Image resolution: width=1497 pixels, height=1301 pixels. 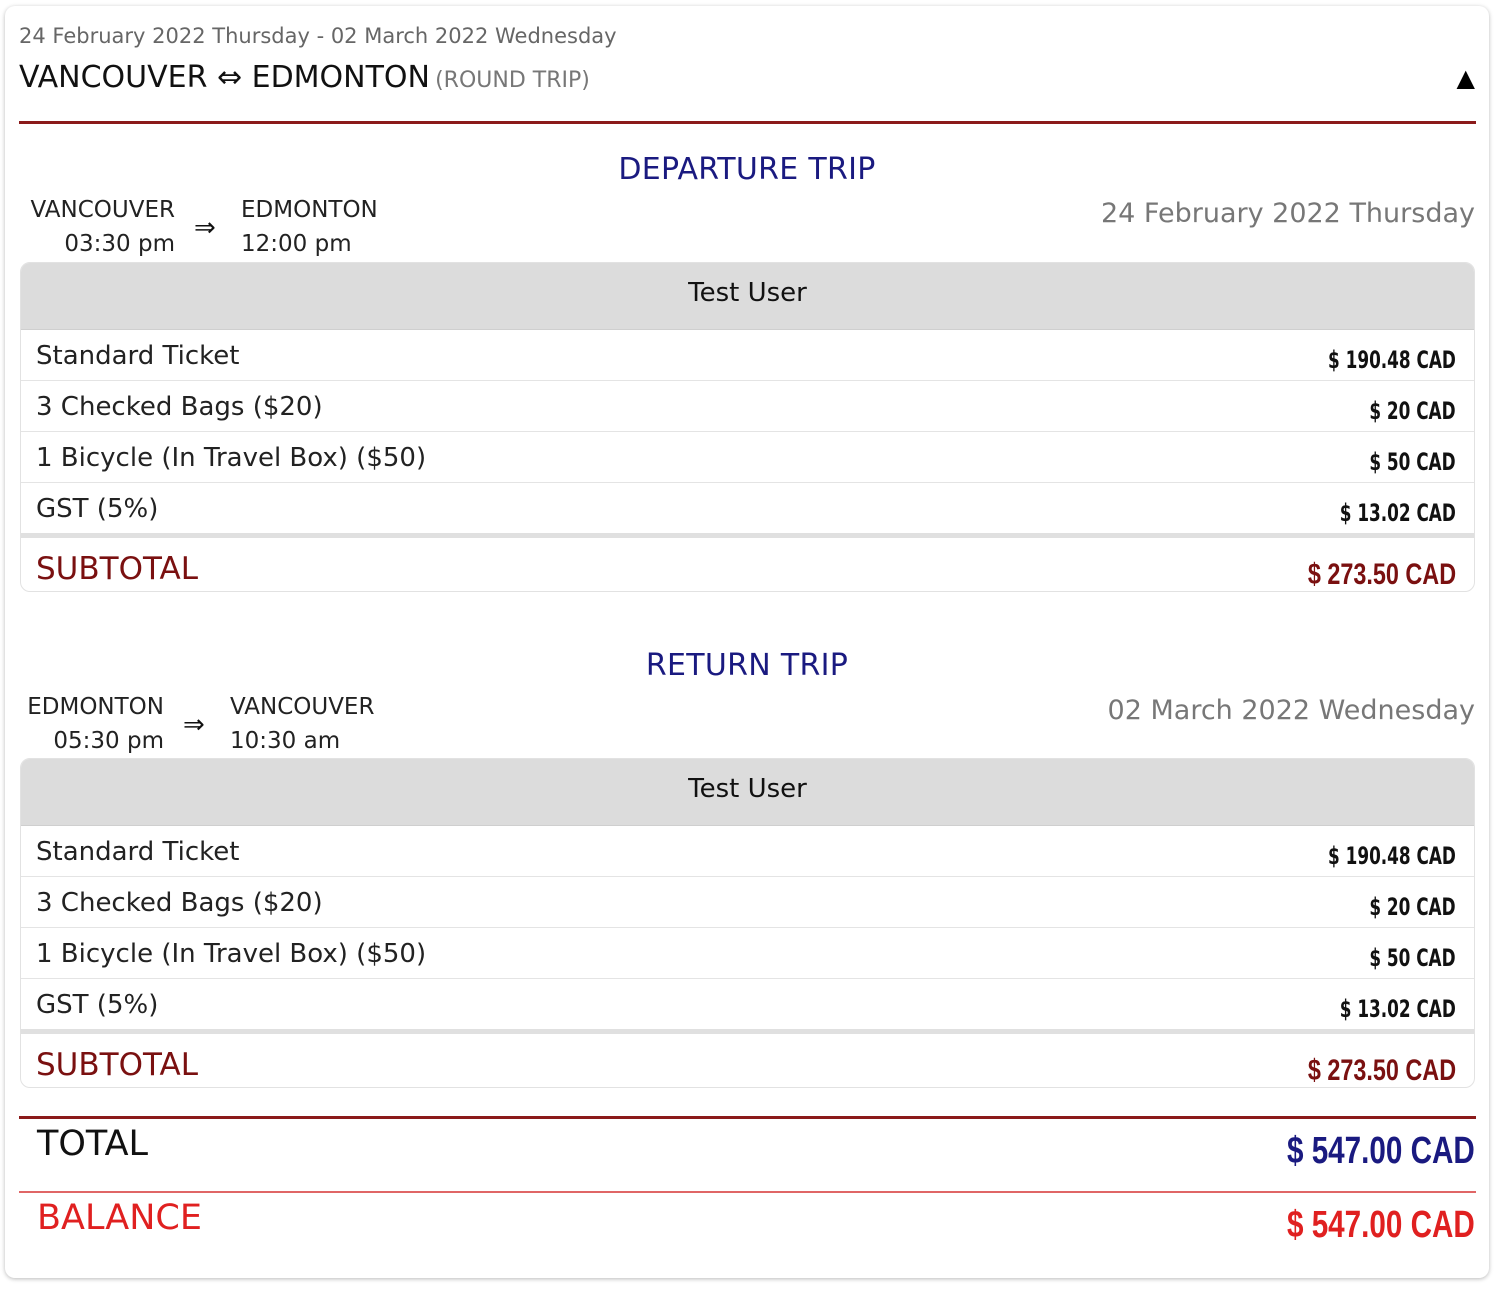 What do you see at coordinates (302, 724) in the screenshot?
I see `return-destination: VANCOUVER 10:30 am` at bounding box center [302, 724].